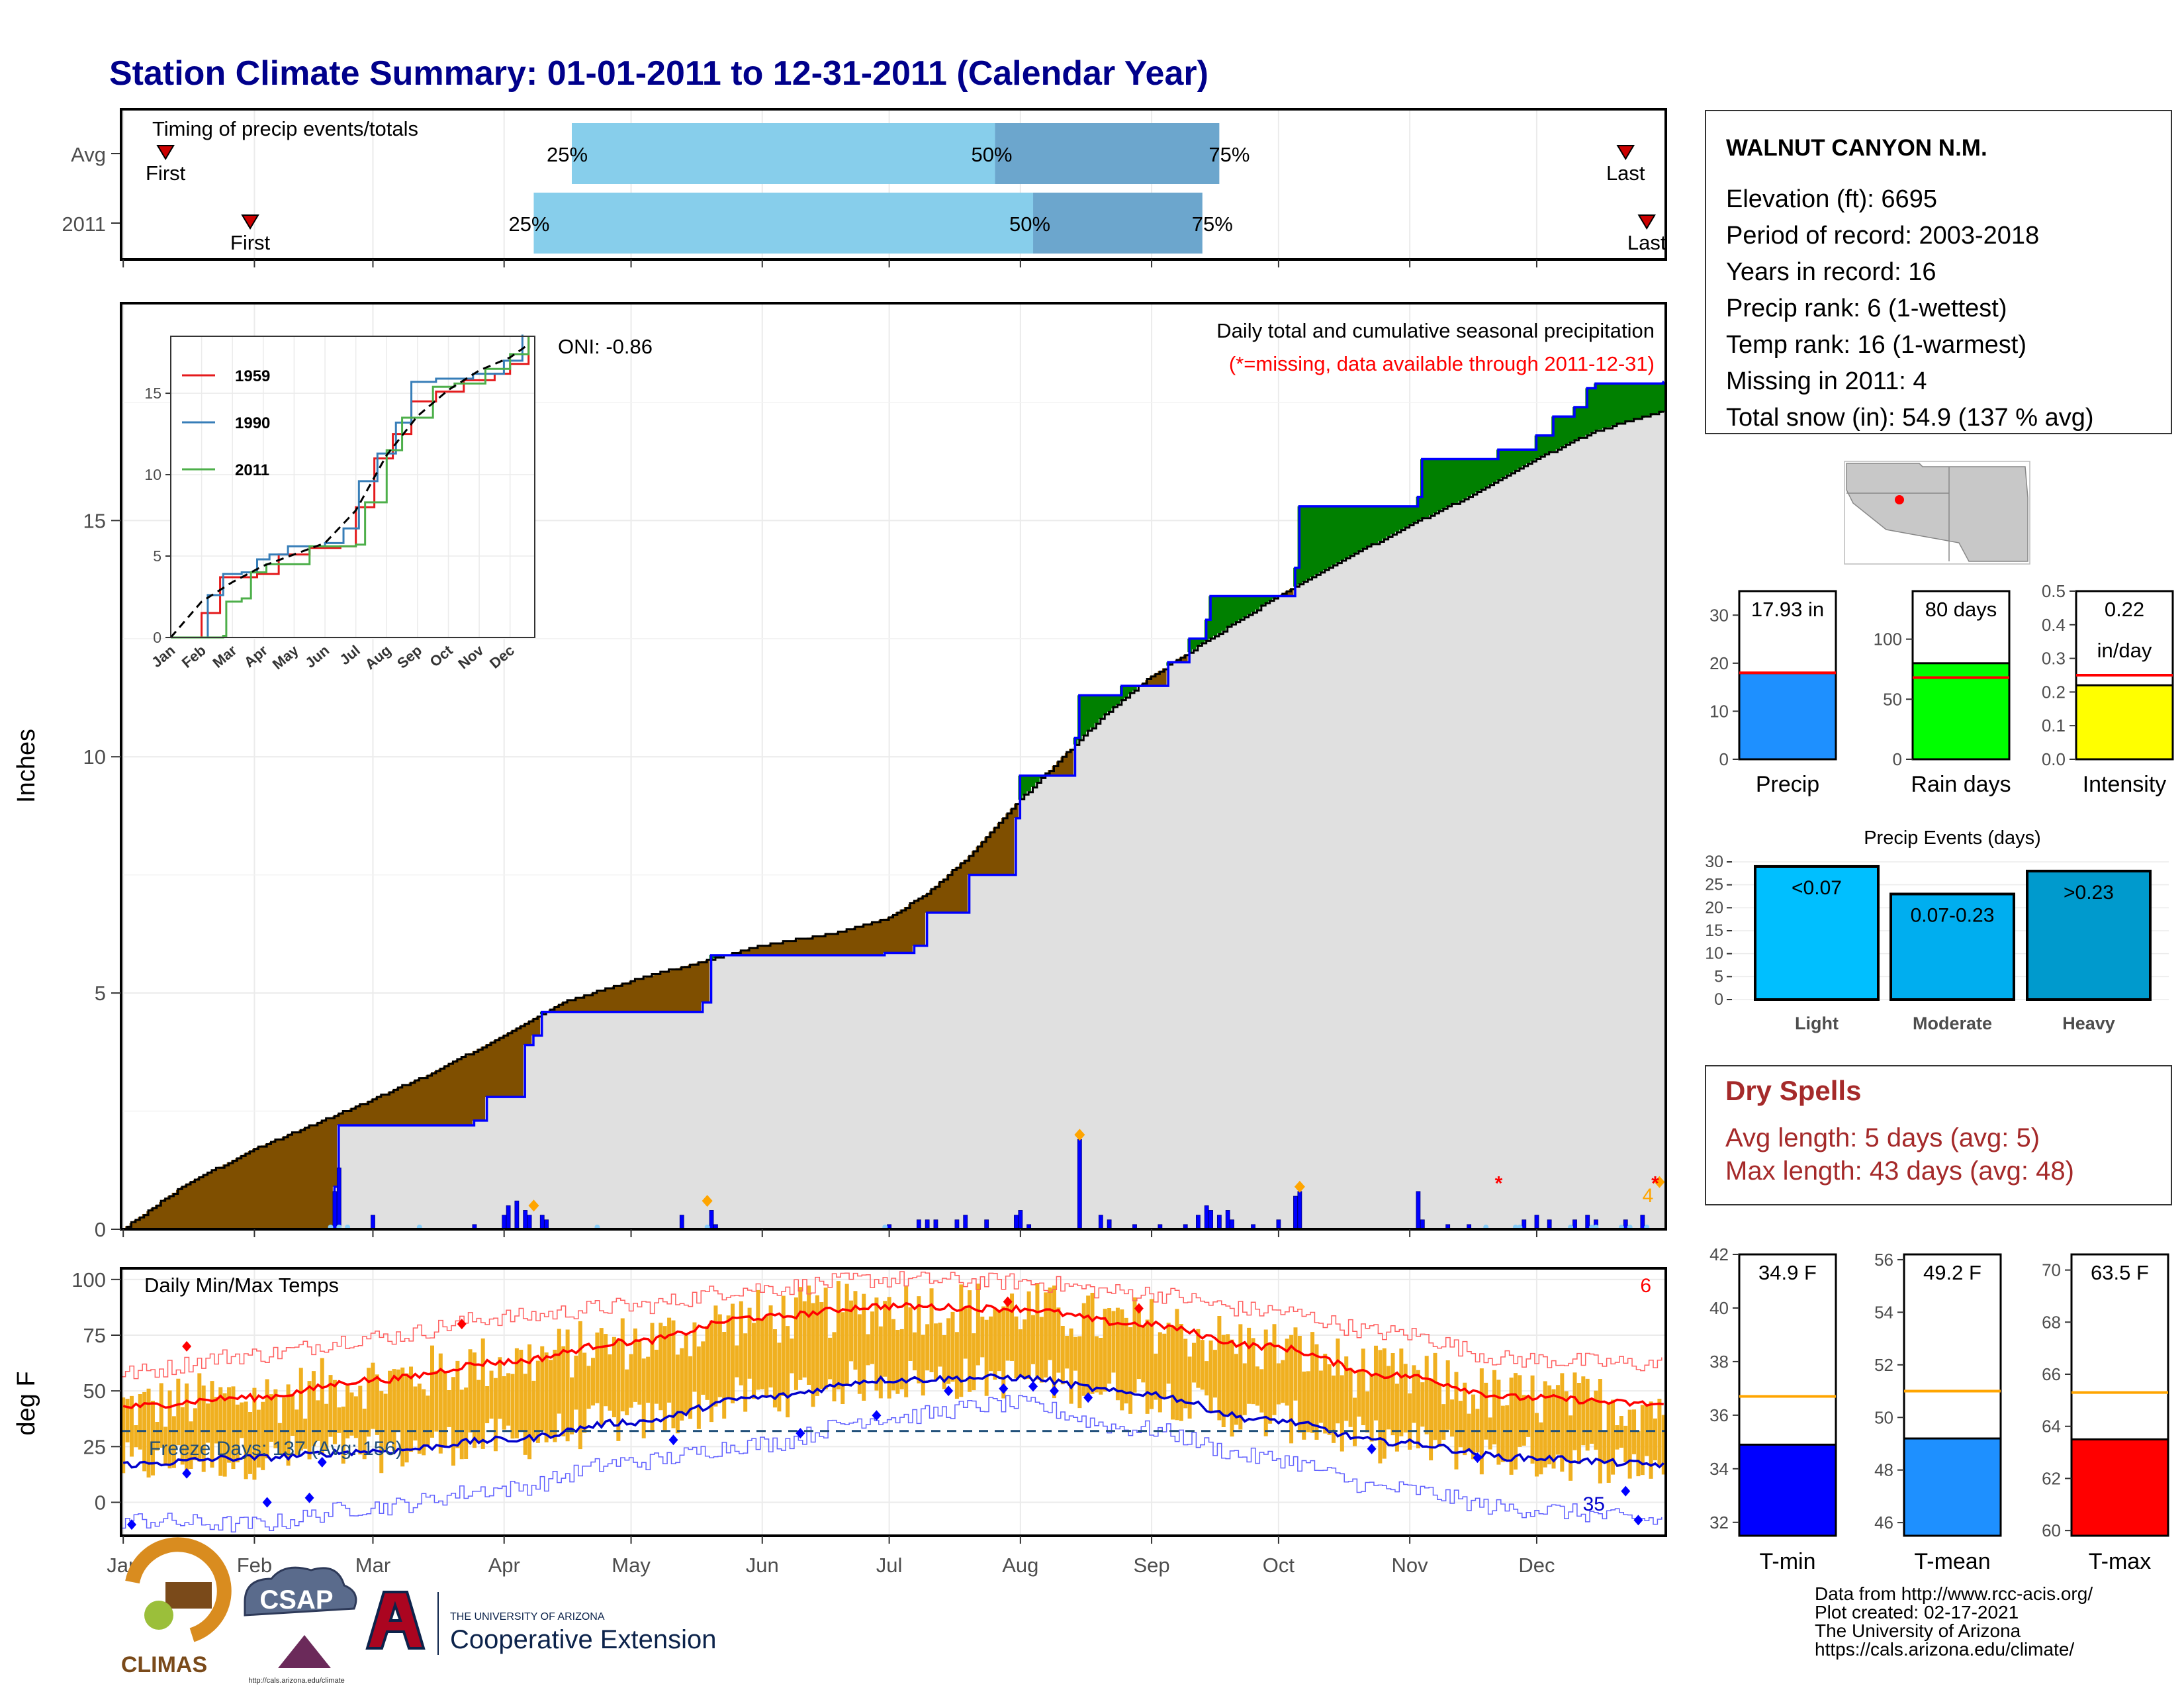 The image size is (2184, 1688). Describe the element at coordinates (1279, 1565) in the screenshot. I see `month-label: Oct` at that location.